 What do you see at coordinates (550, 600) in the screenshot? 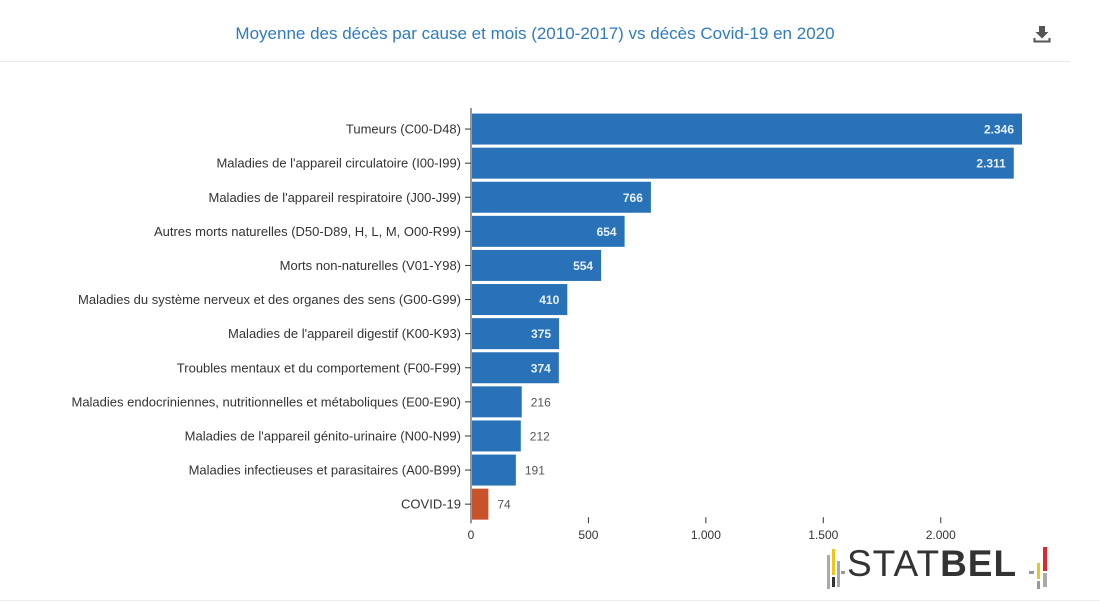
I see `footer-divider` at bounding box center [550, 600].